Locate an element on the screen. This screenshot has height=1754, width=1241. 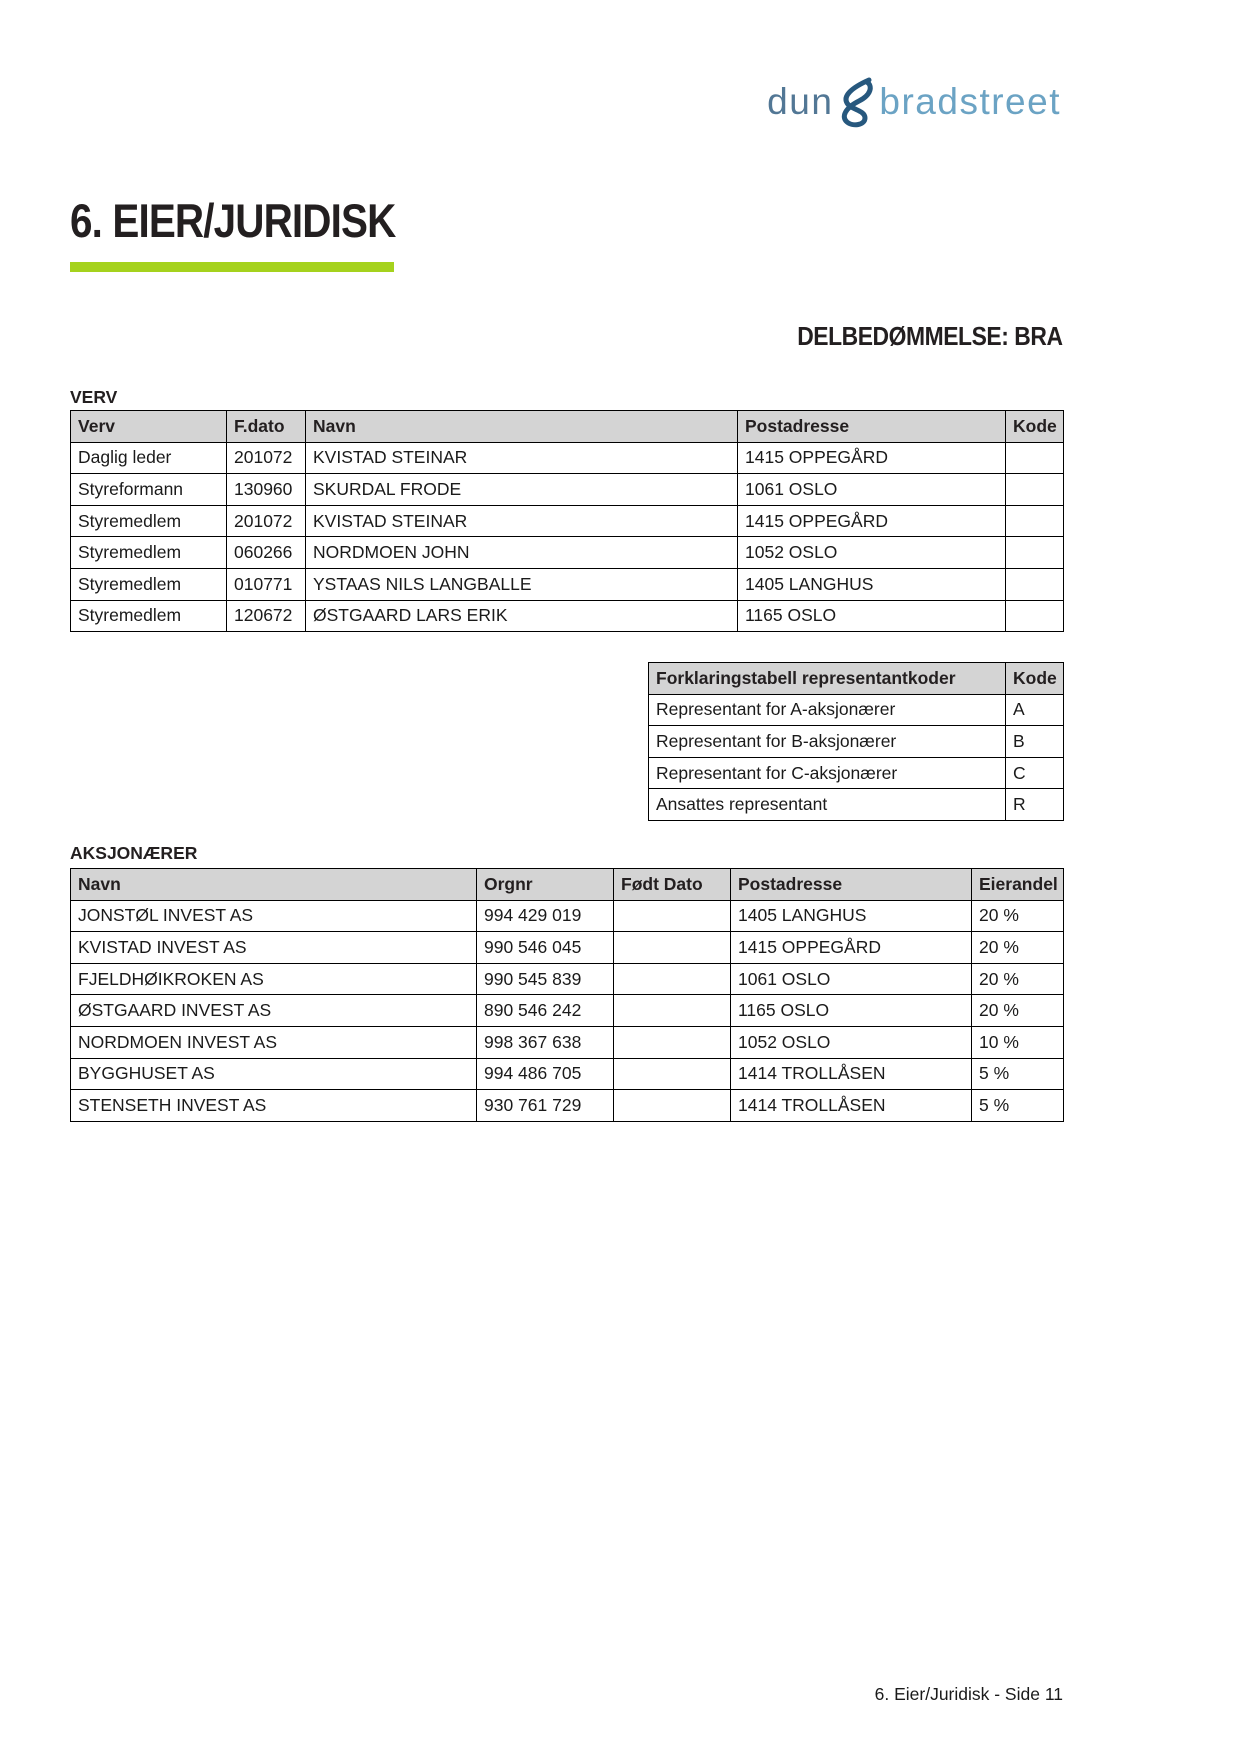
table-cell: 130960 is located at coordinates (266, 489).